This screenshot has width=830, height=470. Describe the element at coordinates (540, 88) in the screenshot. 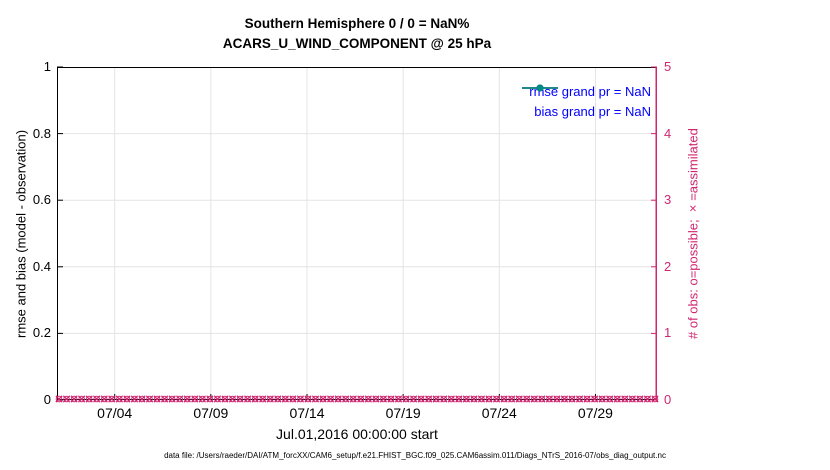

I see `bias-legend-marker-icon` at that location.